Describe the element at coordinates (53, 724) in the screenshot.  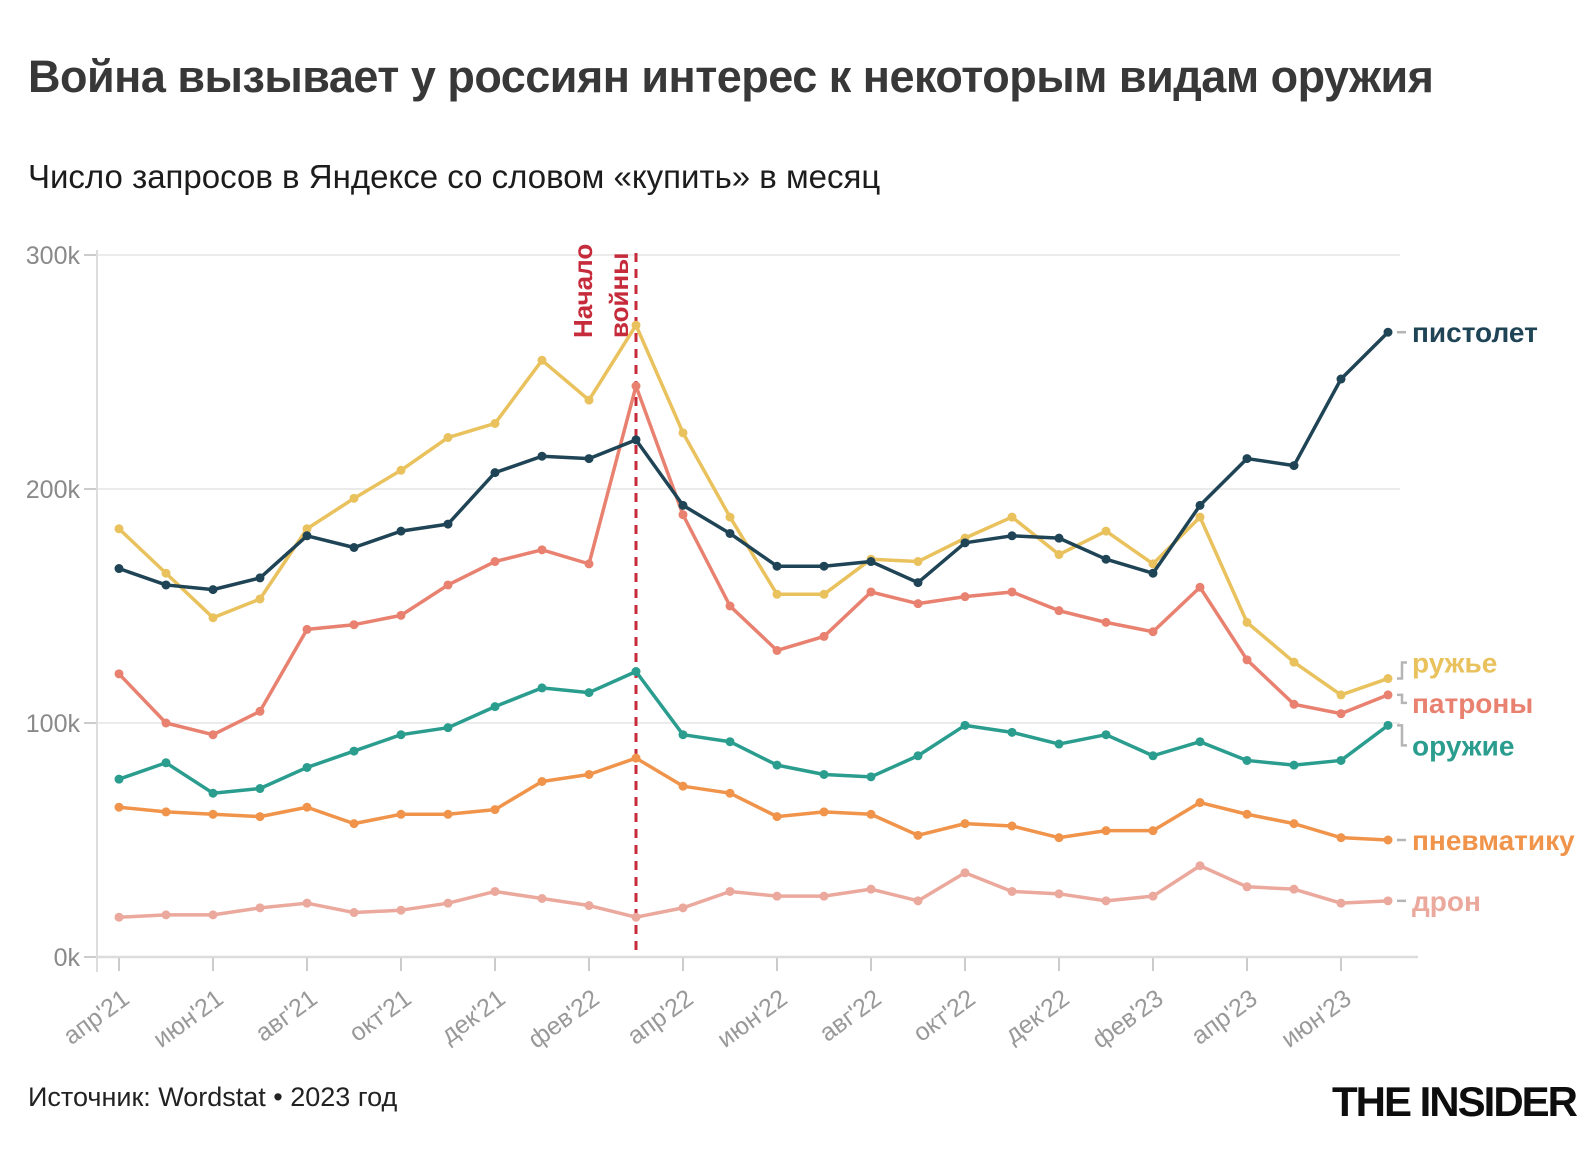
I see `y-axis-label: 100k` at that location.